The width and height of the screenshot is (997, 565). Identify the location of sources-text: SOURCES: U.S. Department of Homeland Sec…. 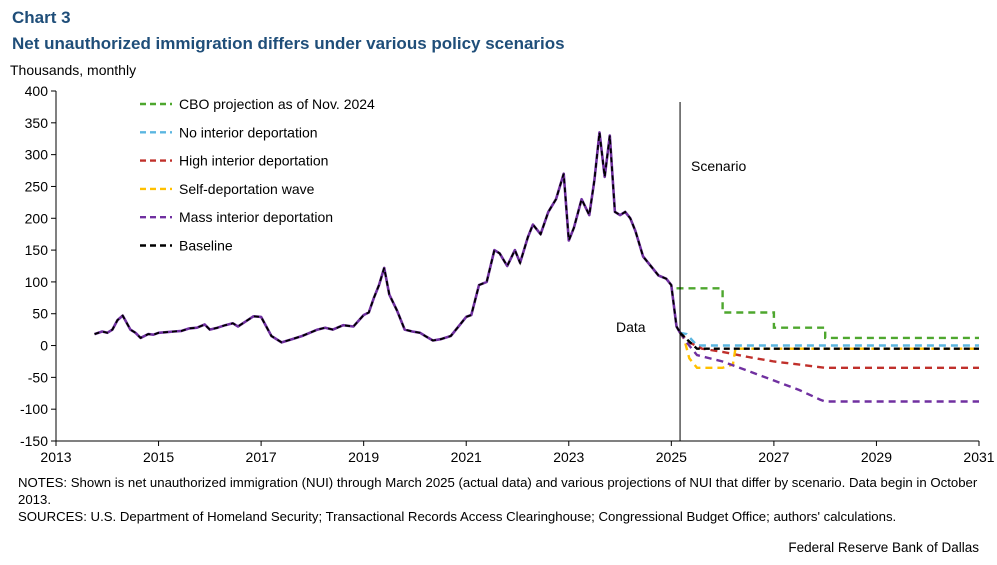
(457, 516).